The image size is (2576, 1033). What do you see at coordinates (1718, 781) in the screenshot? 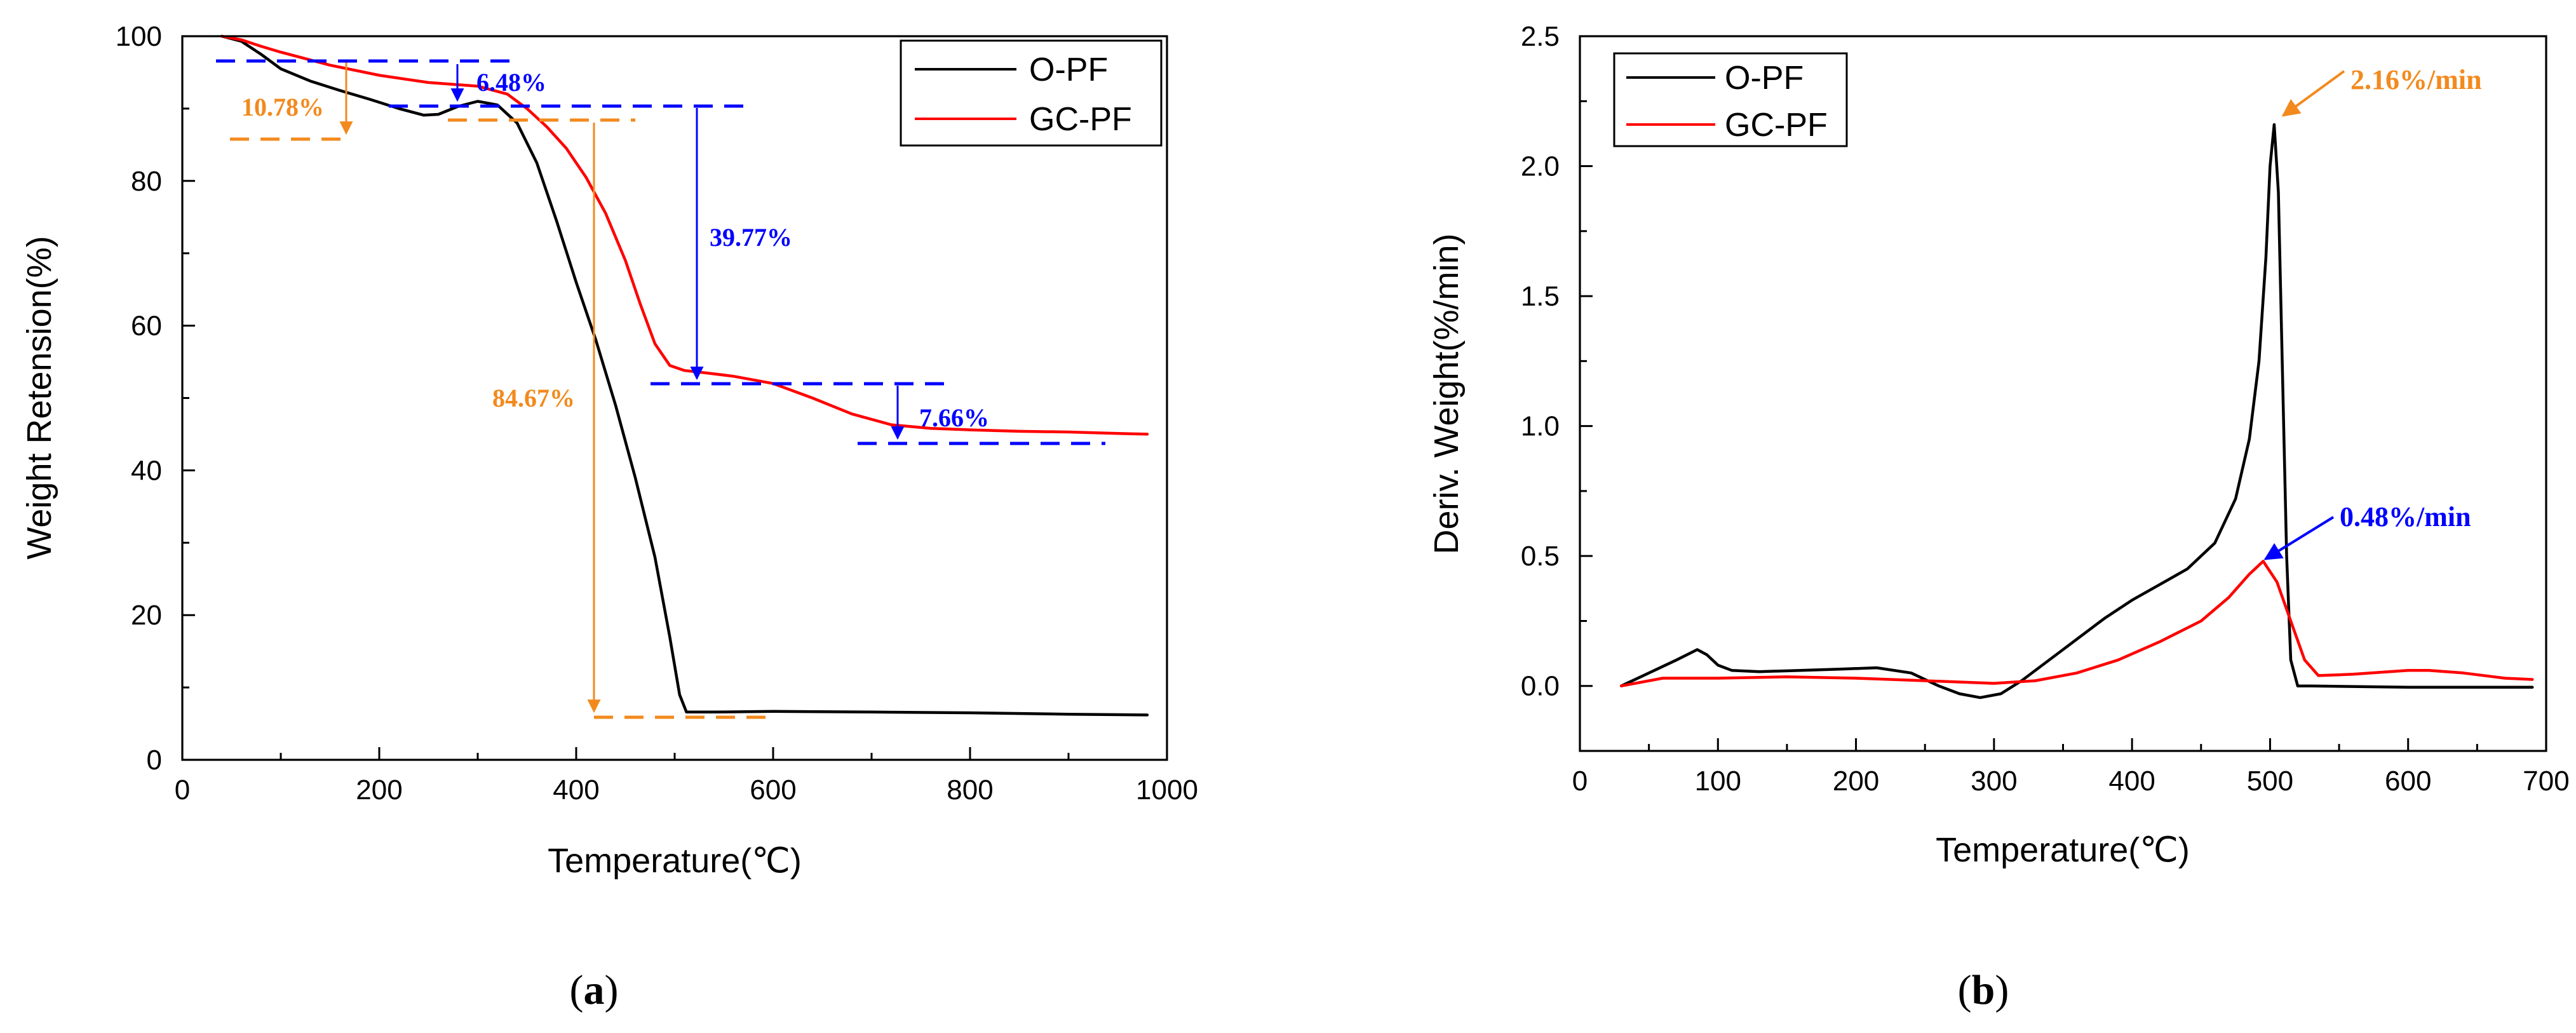
I see `x-tick-label: 100` at bounding box center [1718, 781].